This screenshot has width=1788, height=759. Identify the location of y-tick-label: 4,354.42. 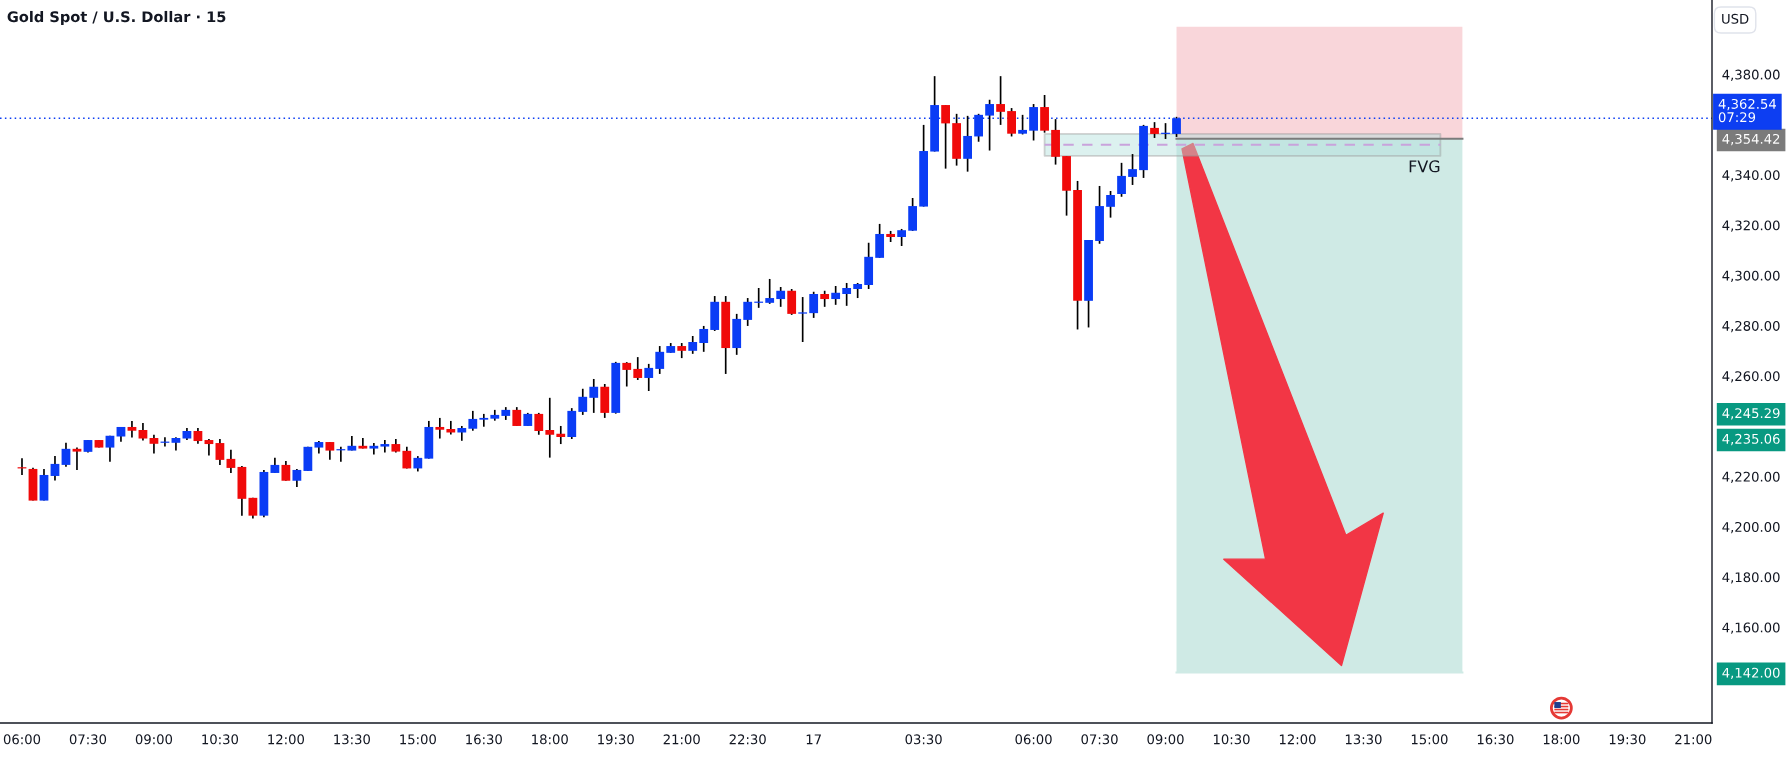
(1751, 139).